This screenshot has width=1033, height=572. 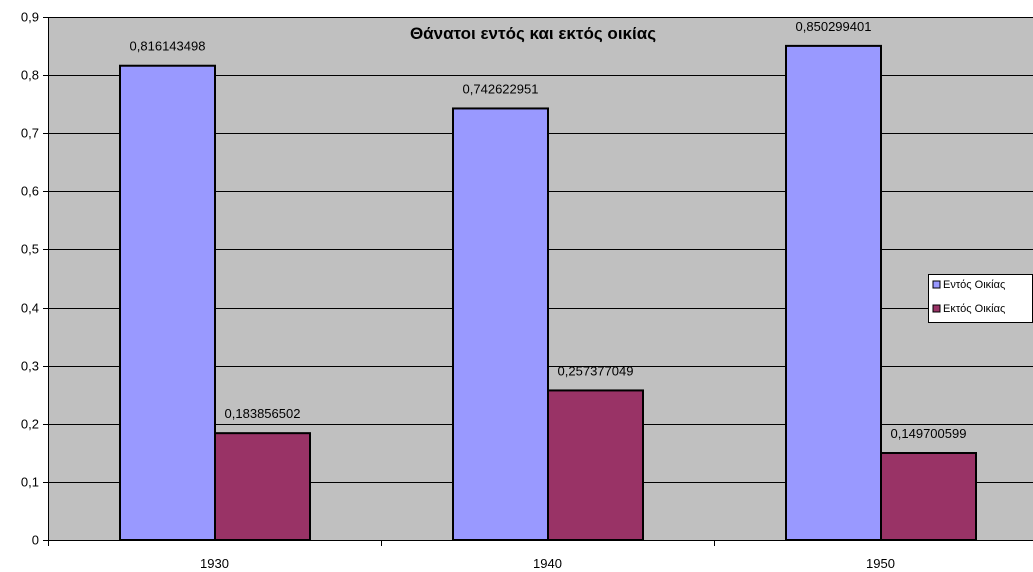 What do you see at coordinates (547, 563) in the screenshot?
I see `x-tick-label: 1940` at bounding box center [547, 563].